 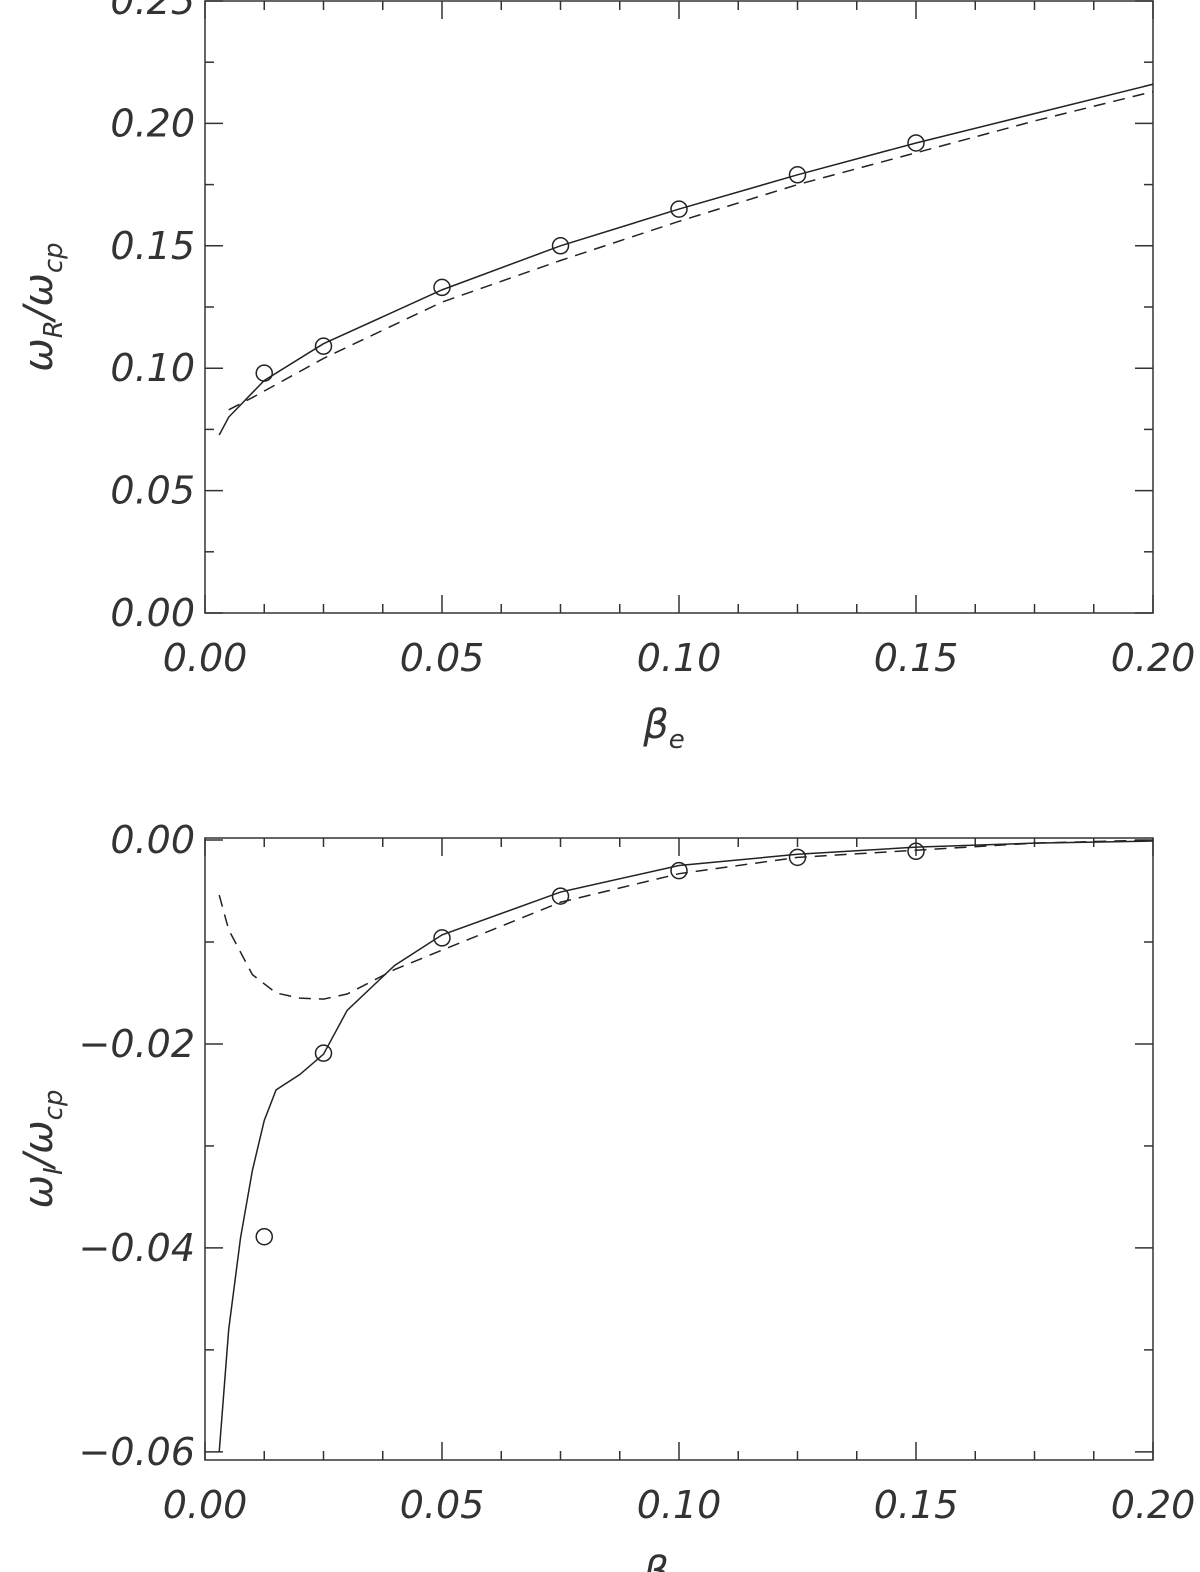 What do you see at coordinates (137, 1452) in the screenshot?
I see `y-tick-label: −0.06` at bounding box center [137, 1452].